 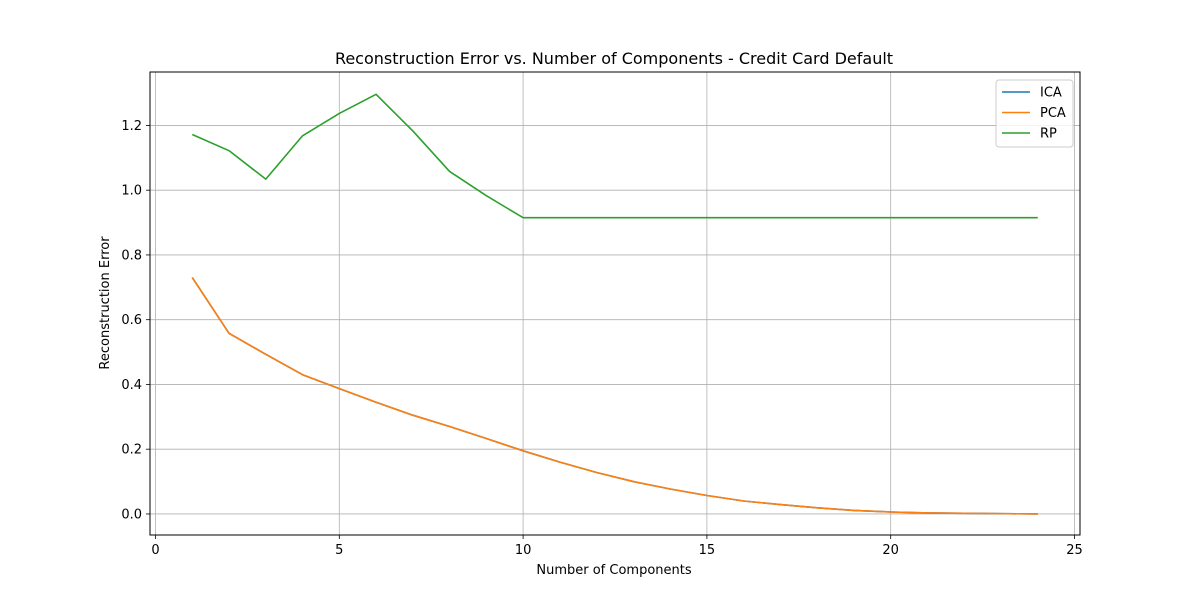 I want to click on x-tick-label: 15, so click(x=707, y=550).